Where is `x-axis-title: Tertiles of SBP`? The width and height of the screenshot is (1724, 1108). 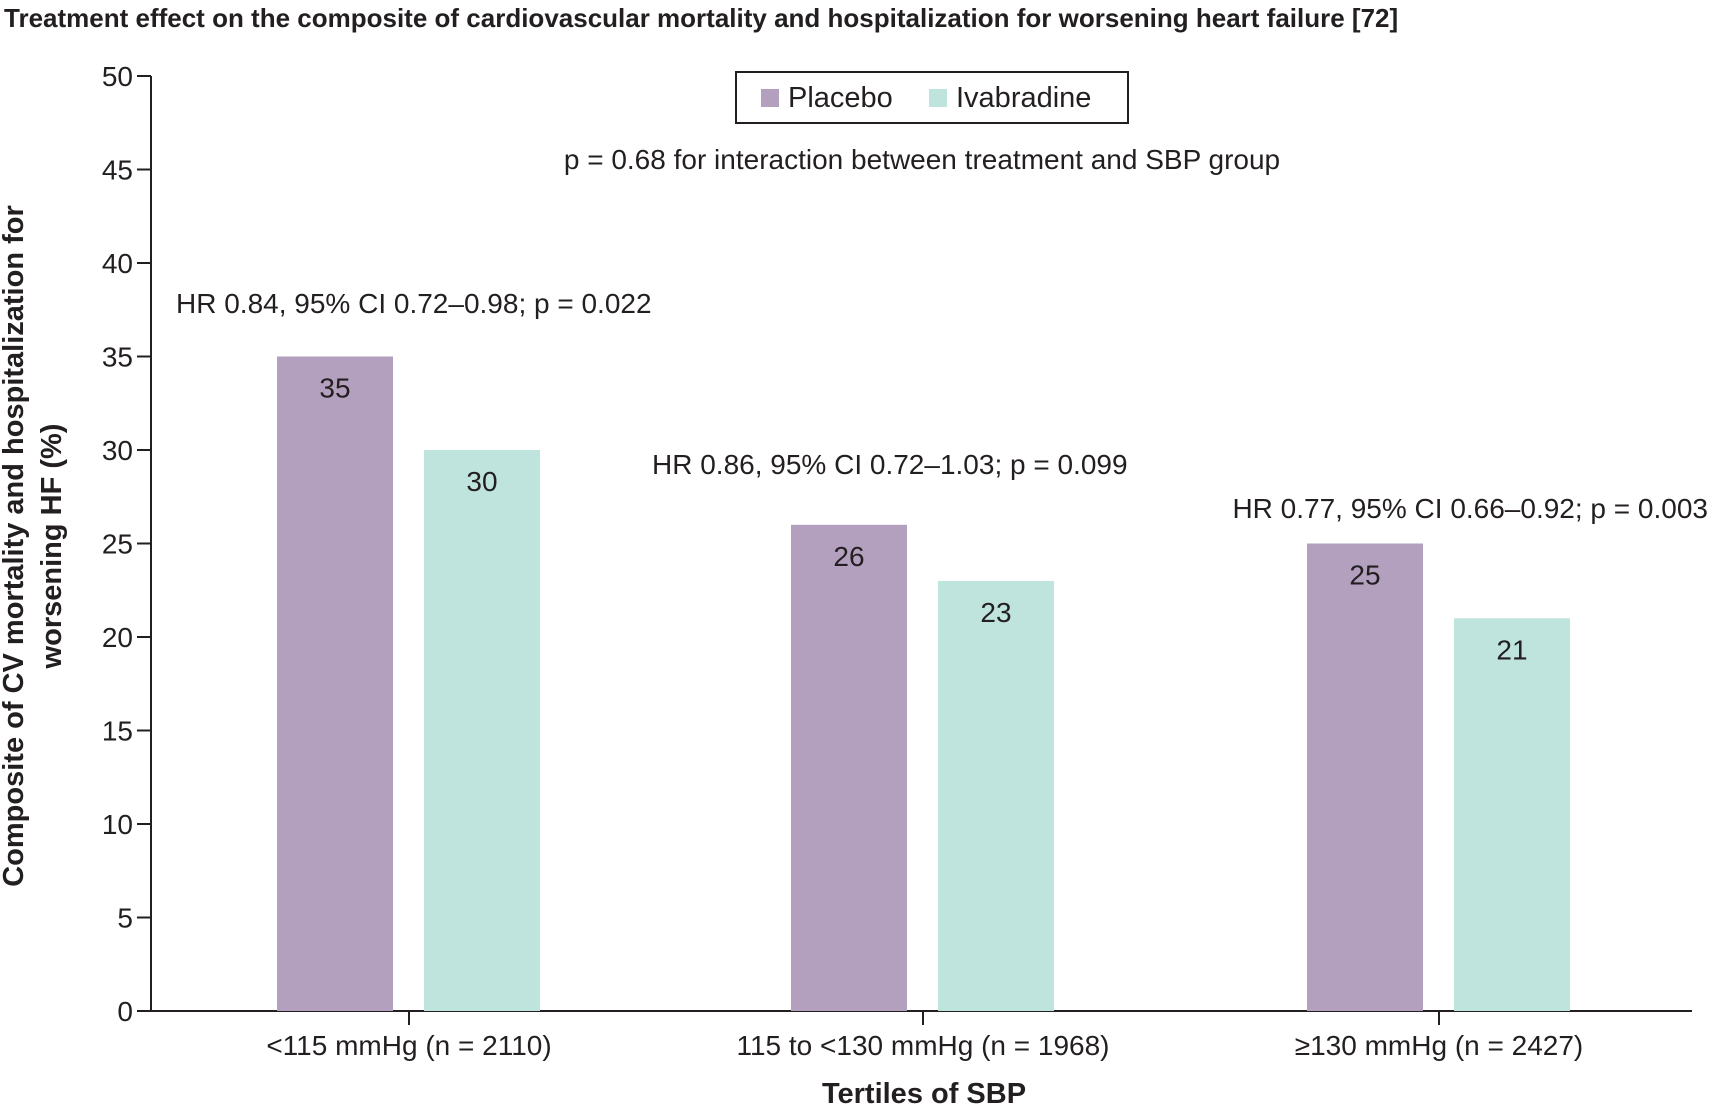 x-axis-title: Tertiles of SBP is located at coordinates (924, 1093).